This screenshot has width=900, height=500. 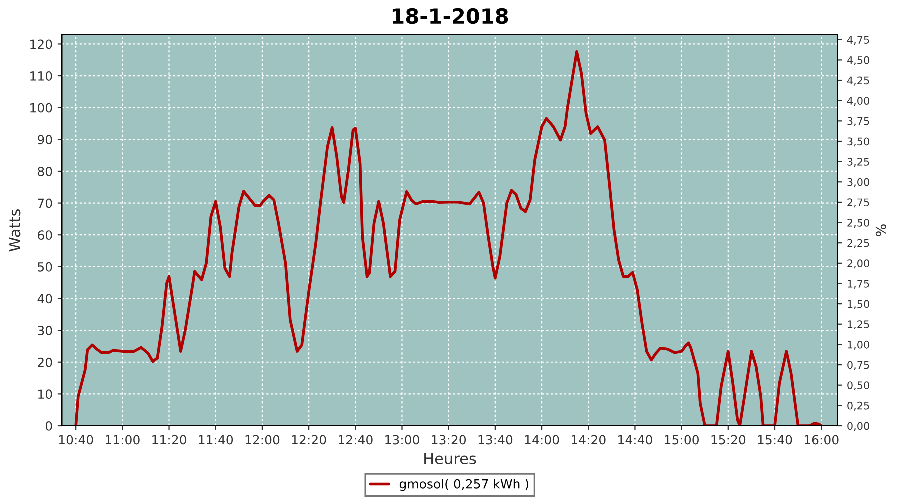 What do you see at coordinates (859, 264) in the screenshot?
I see `y2-tick-label: 2,00` at bounding box center [859, 264].